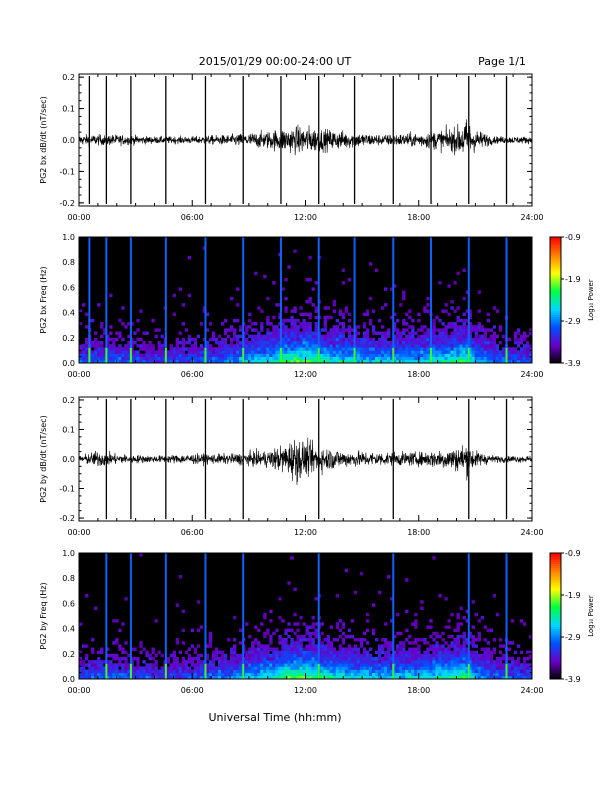  Describe the element at coordinates (318, 355) in the screenshot. I see `spike-band-low` at that location.